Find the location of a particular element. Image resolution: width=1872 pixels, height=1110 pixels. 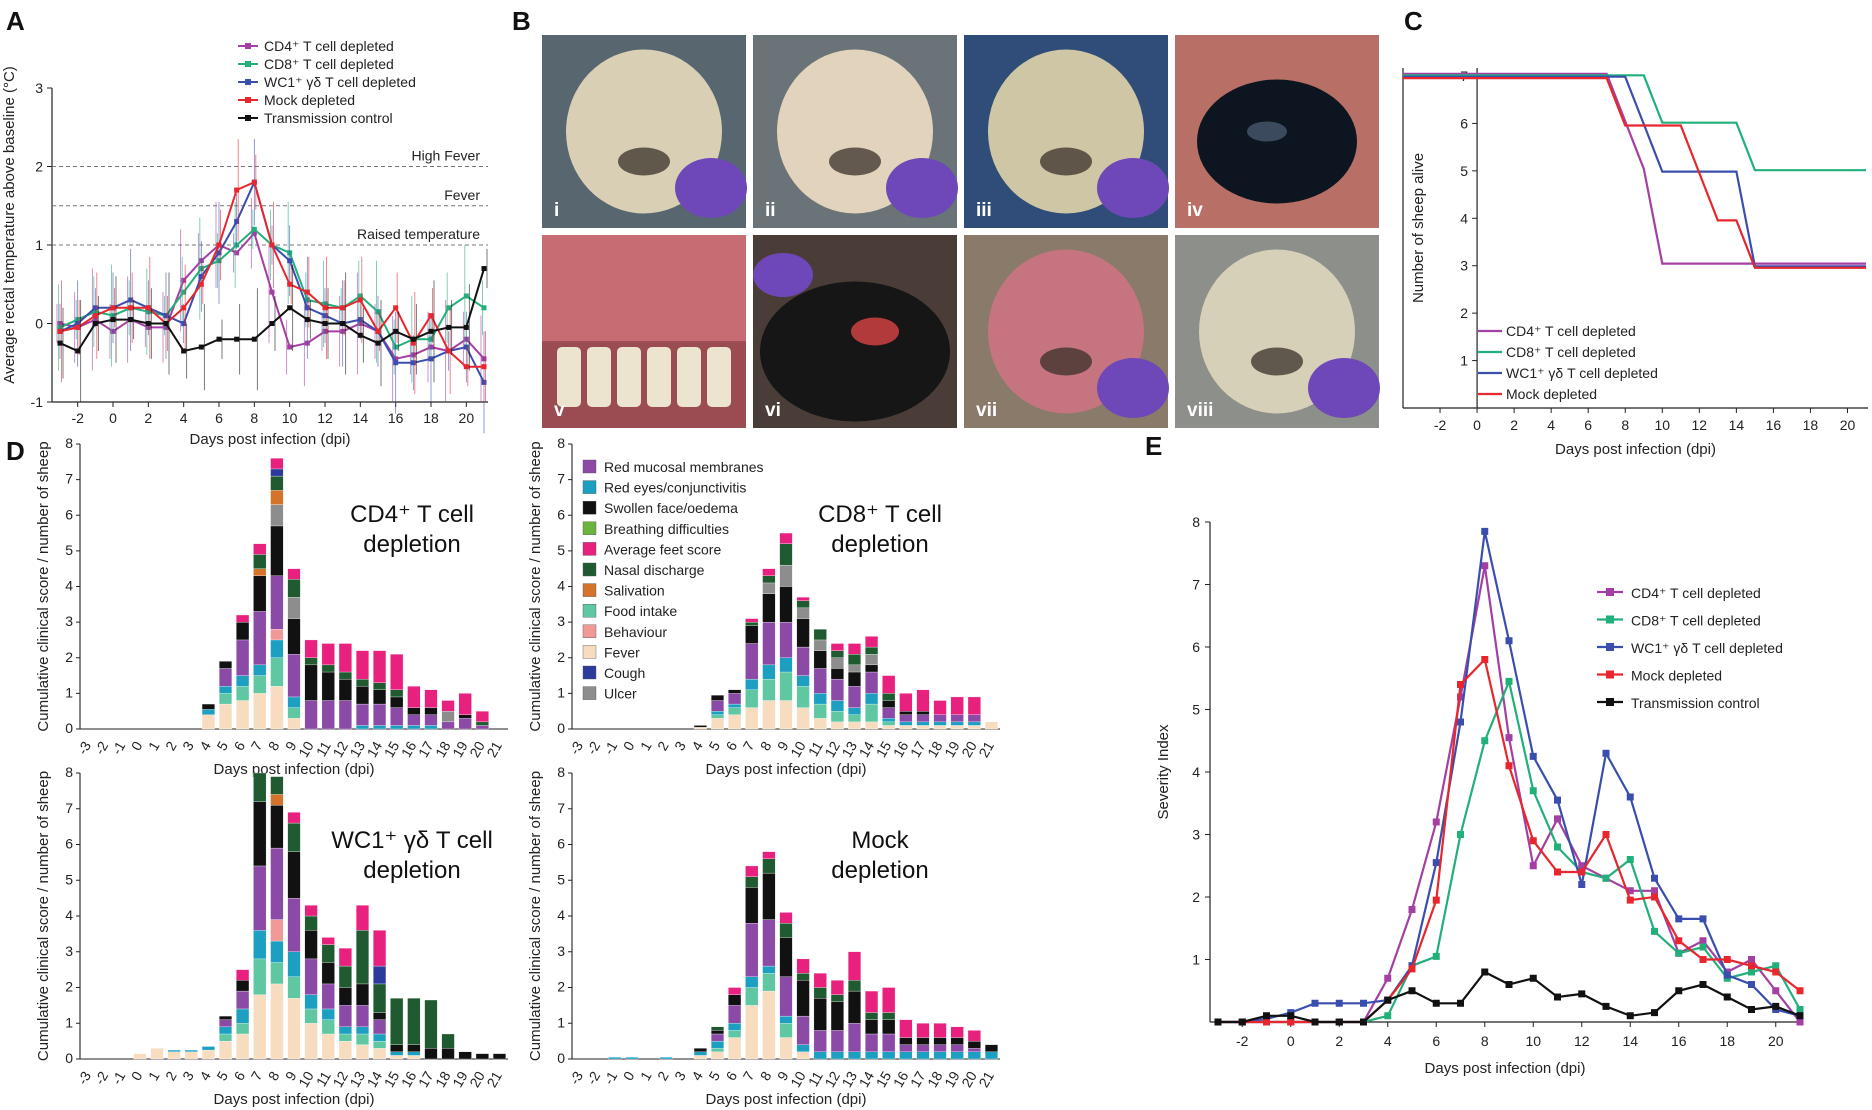

a-legend-marker is located at coordinates (248, 82).